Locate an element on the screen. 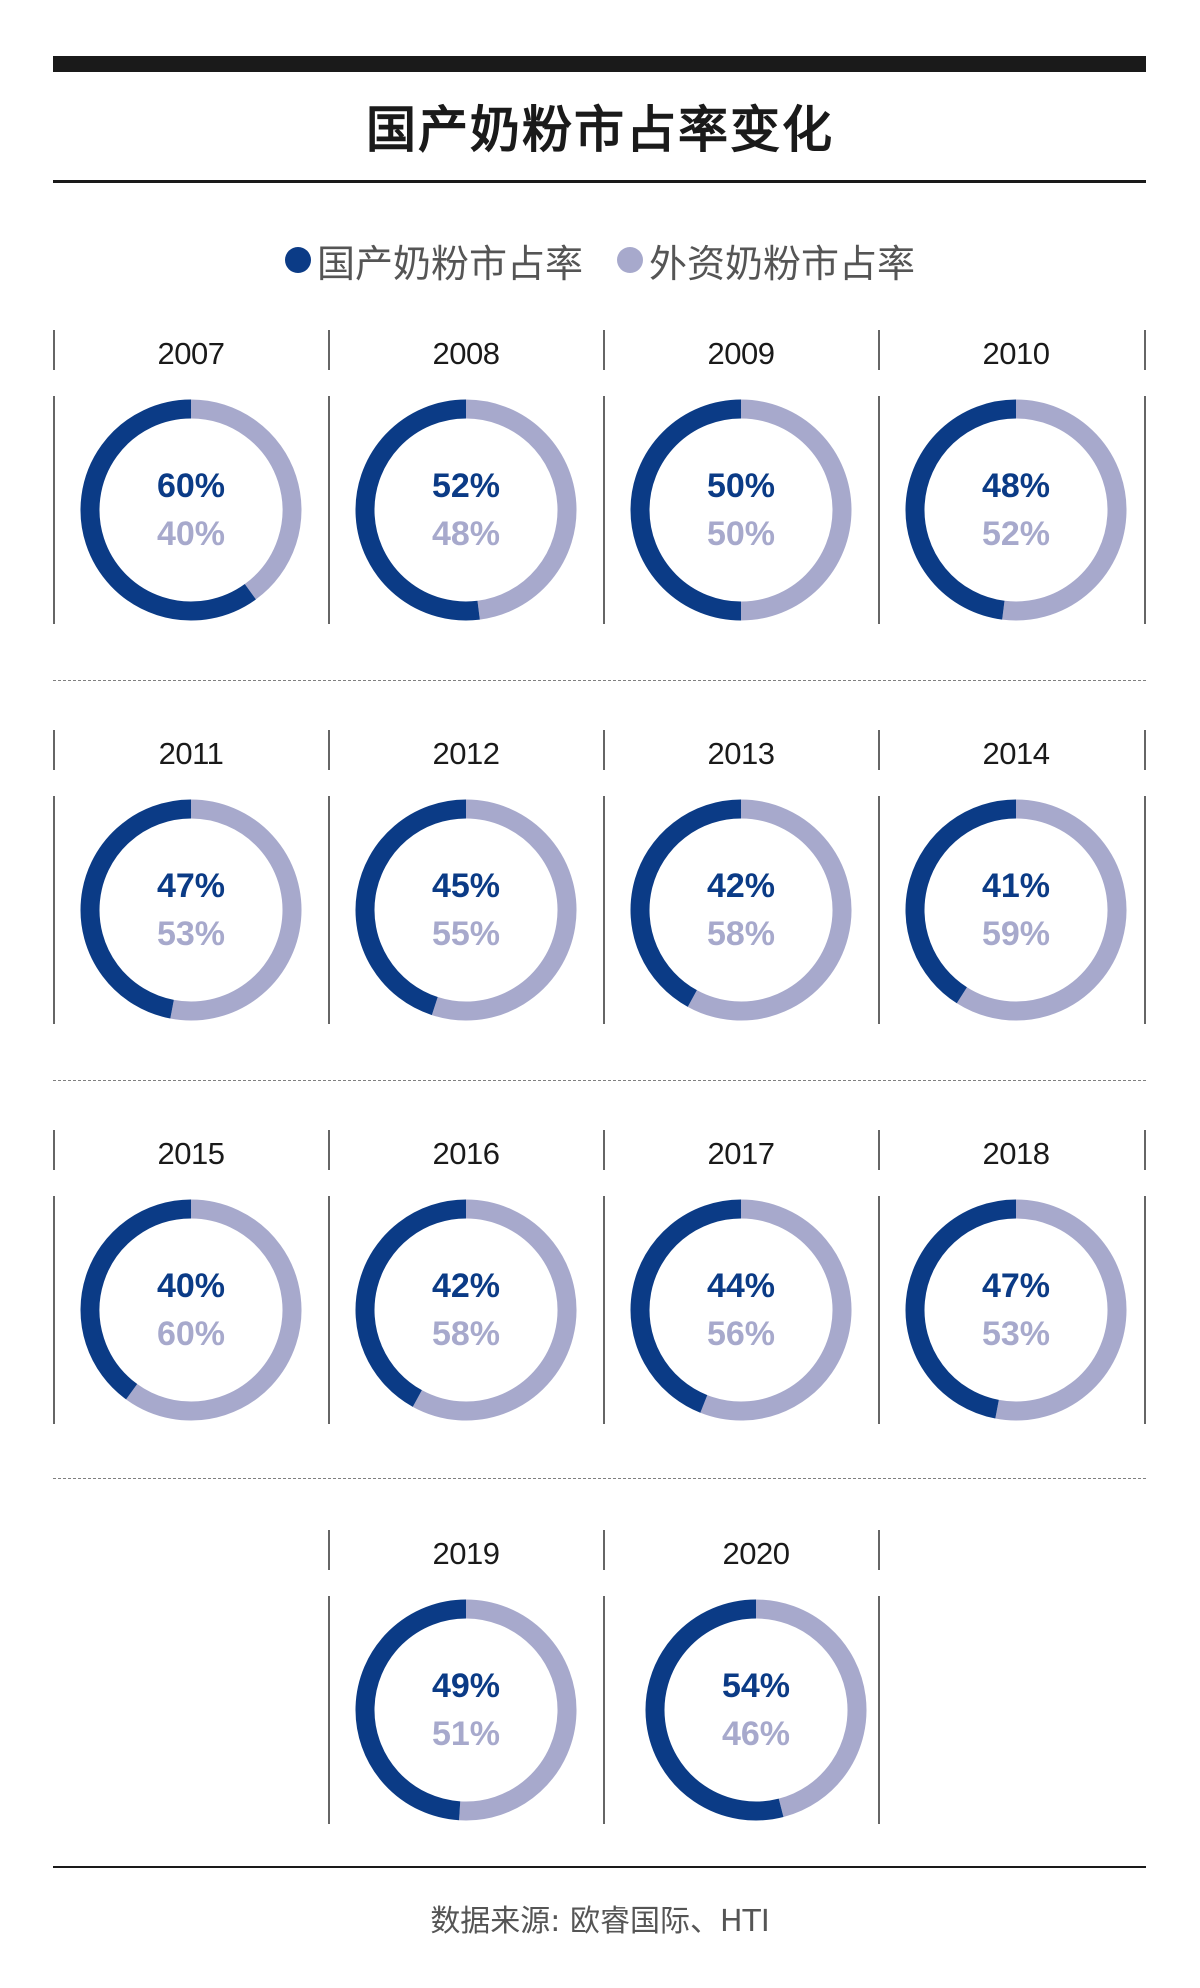 The width and height of the screenshot is (1200, 1988). data-label-foreign: 60% is located at coordinates (191, 1334).